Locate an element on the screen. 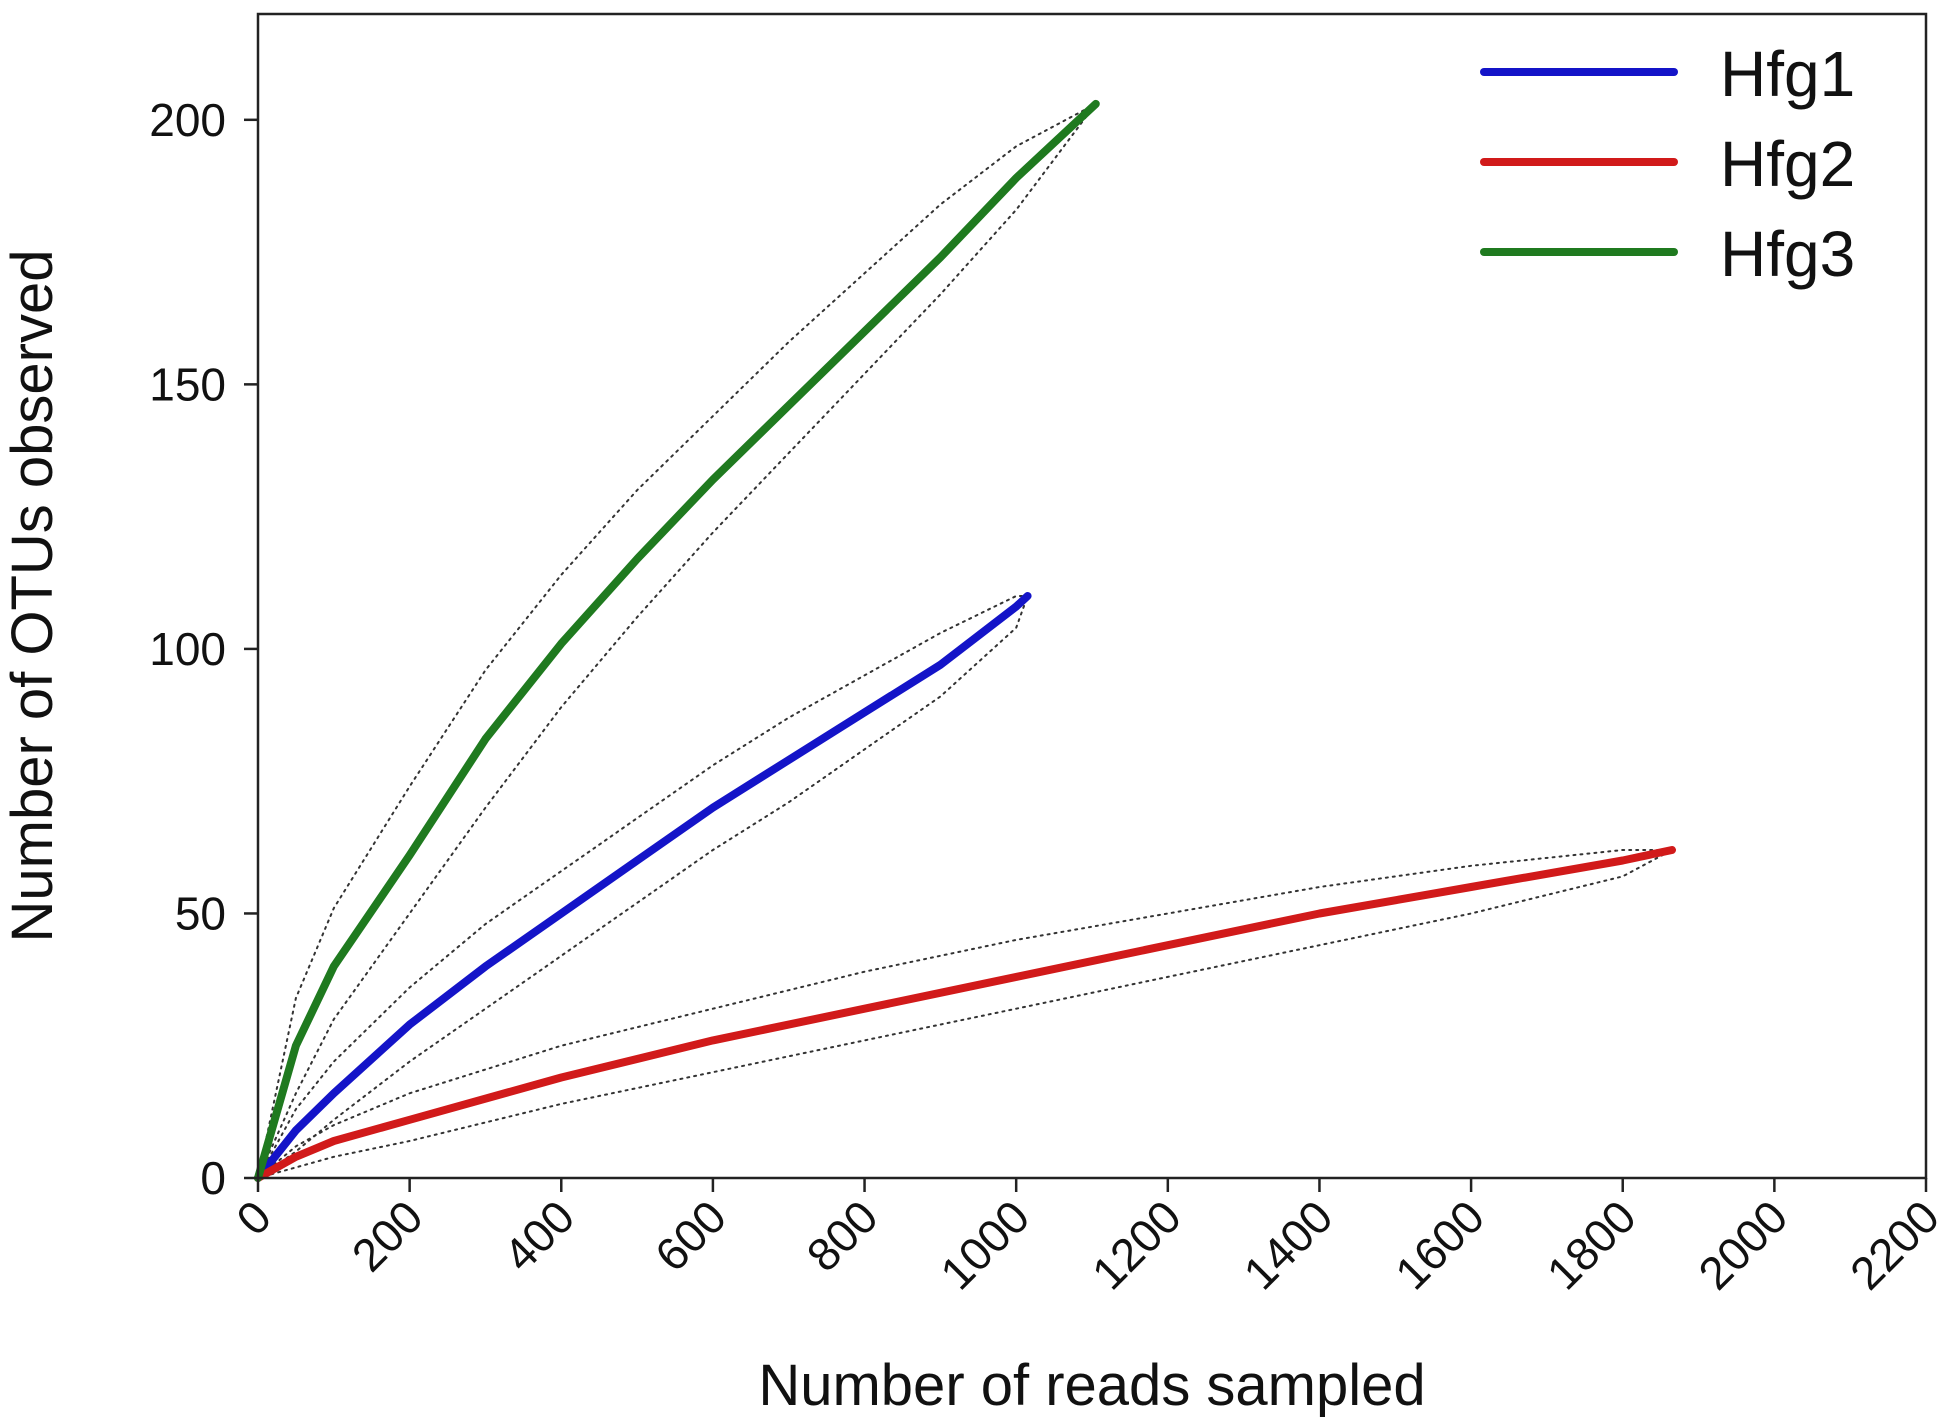 Image resolution: width=1947 pixels, height=1419 pixels. y-tick-label: 100 is located at coordinates (187, 649).